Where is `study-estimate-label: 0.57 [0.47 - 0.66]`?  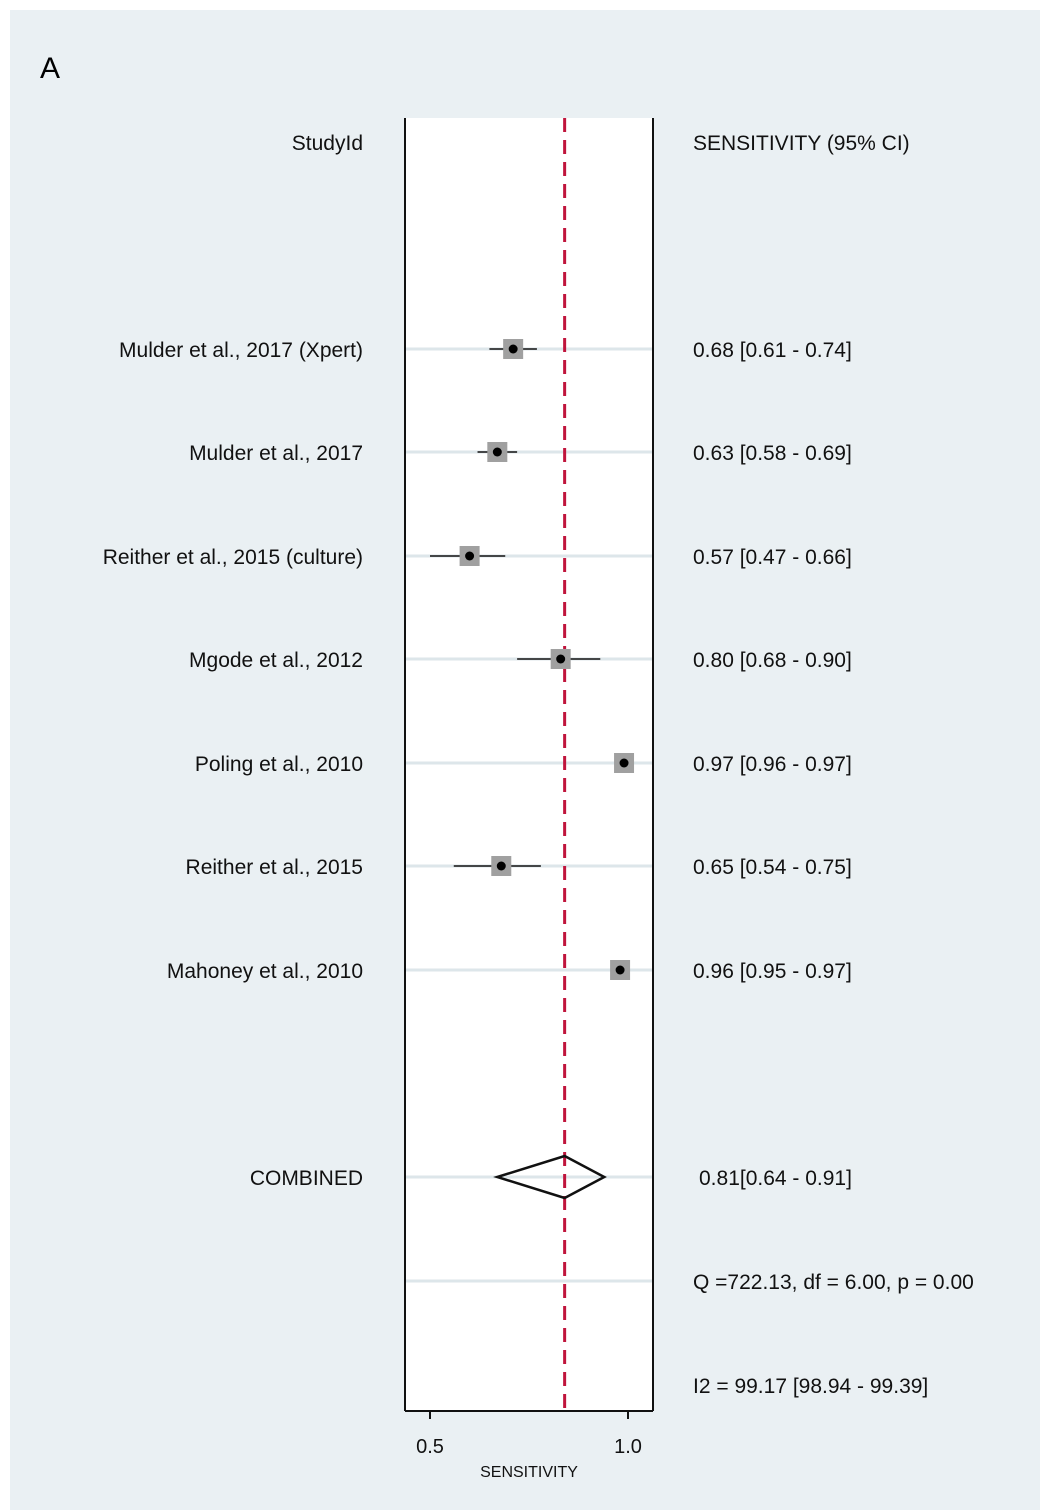
study-estimate-label: 0.57 [0.47 - 0.66] is located at coordinates (772, 557).